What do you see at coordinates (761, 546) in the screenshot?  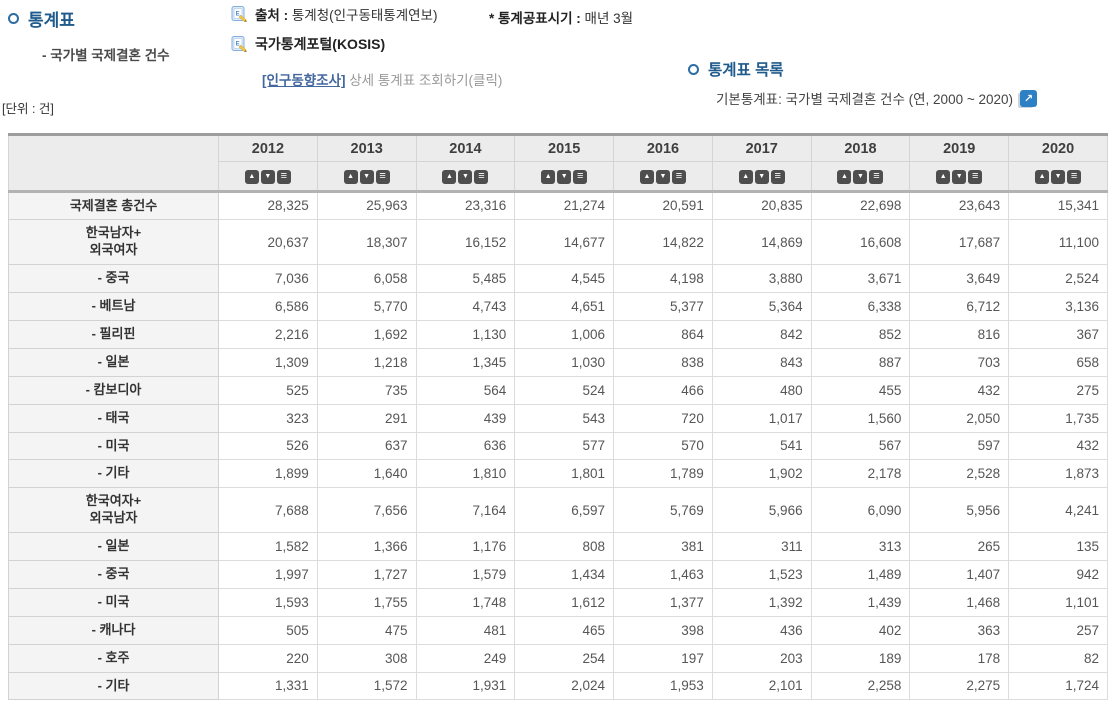 I see `value-cell-2017-row11: 311` at bounding box center [761, 546].